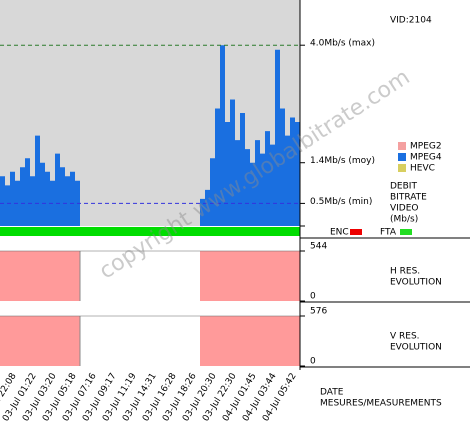 Image resolution: width=470 pixels, height=430 pixels. I want to click on panel-title: H RES., so click(405, 272).